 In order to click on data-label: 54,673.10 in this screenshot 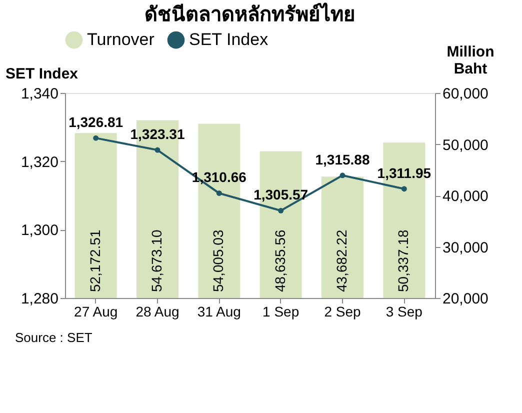, I will do `click(156, 261)`.